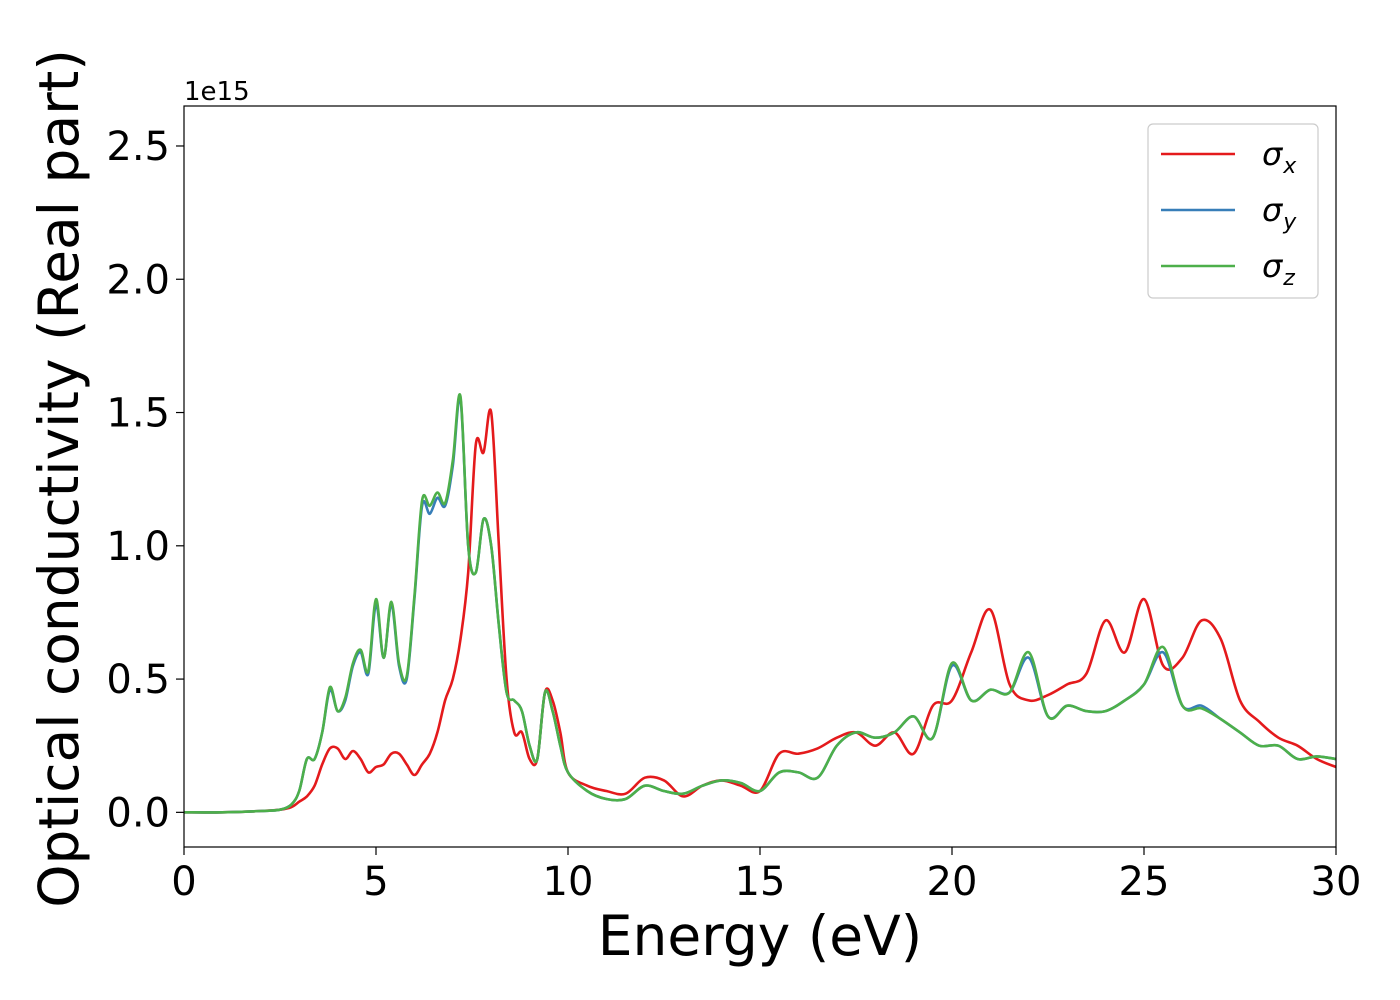  Describe the element at coordinates (952, 882) in the screenshot. I see `x-tick-label: 20` at that location.